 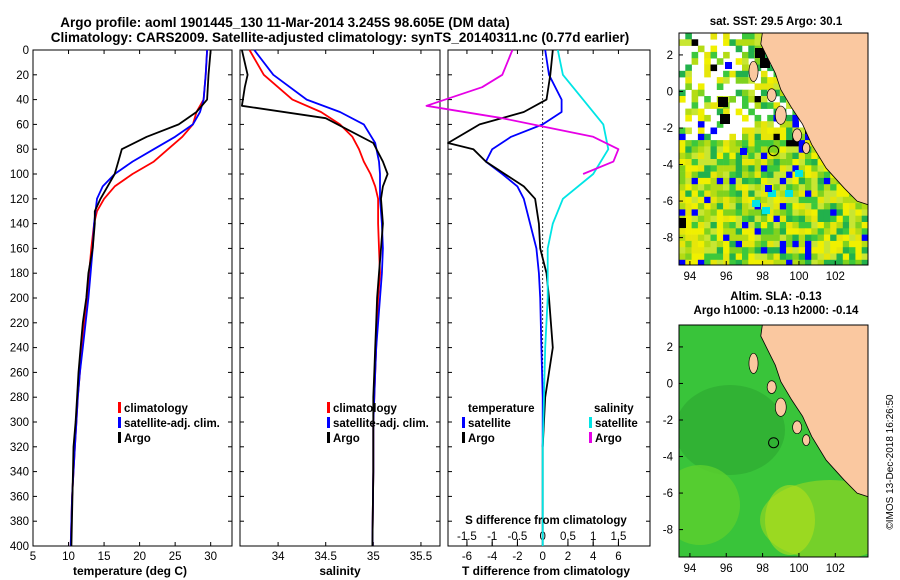 I want to click on map-x-tick-label: 98, so click(x=762, y=569).